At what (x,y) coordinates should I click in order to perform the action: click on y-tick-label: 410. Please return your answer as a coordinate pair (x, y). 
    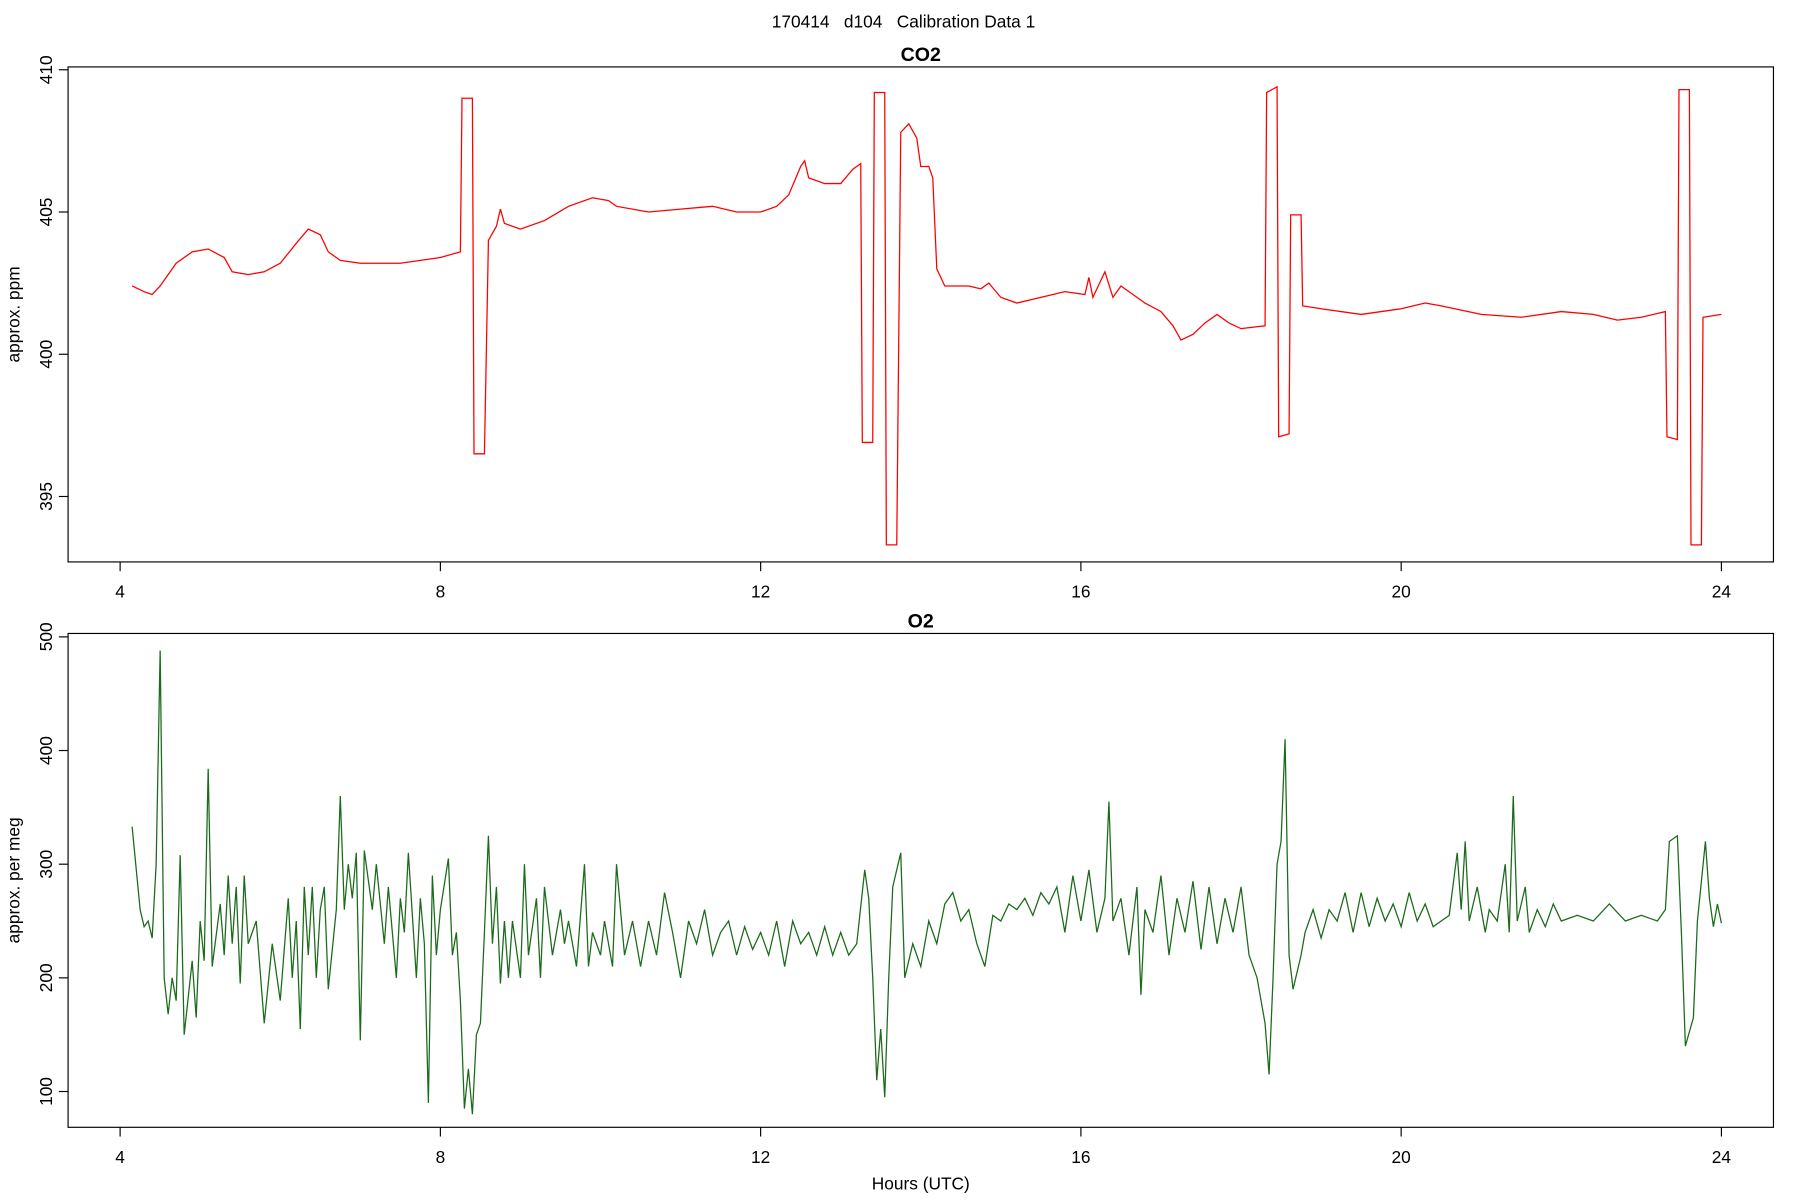
    Looking at the image, I should click on (46, 69).